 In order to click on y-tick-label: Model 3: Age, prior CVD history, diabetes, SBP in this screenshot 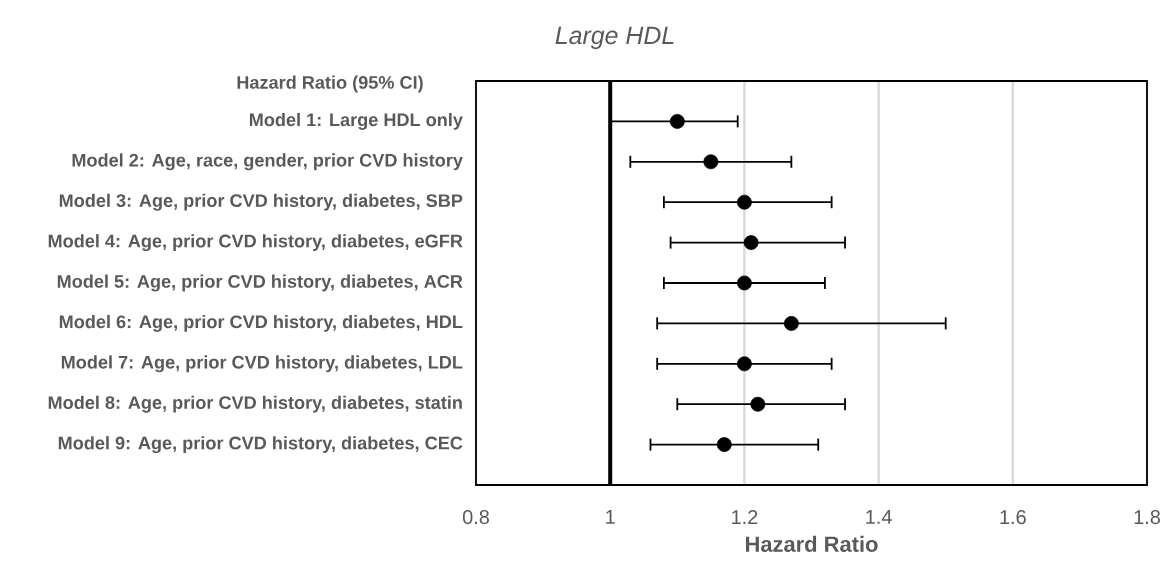, I will do `click(261, 202)`.